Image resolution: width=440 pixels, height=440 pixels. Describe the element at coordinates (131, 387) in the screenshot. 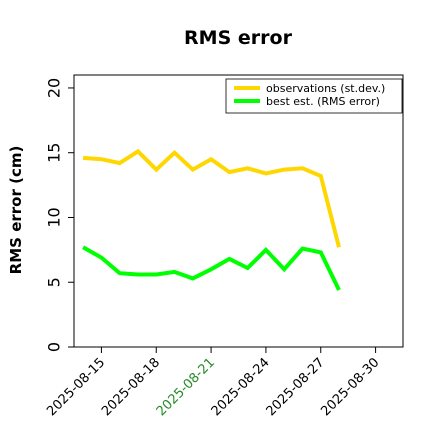

I see `x-tick-label: 2025-08-18` at that location.